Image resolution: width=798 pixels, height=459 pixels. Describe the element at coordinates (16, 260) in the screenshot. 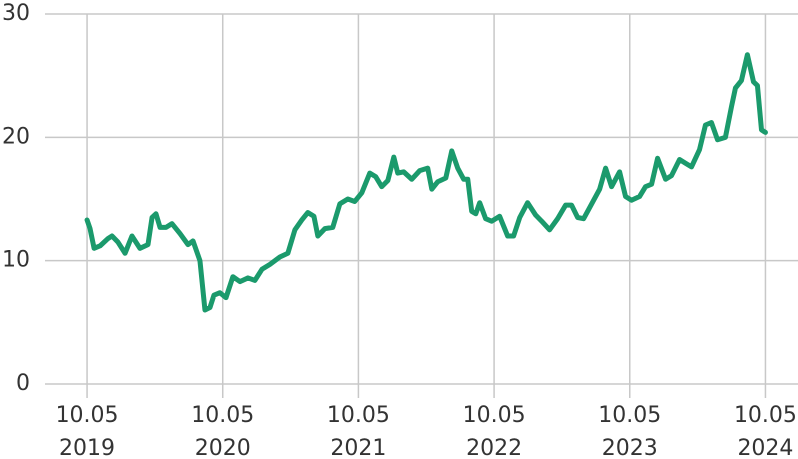

I see `y-tick-label: 10` at that location.